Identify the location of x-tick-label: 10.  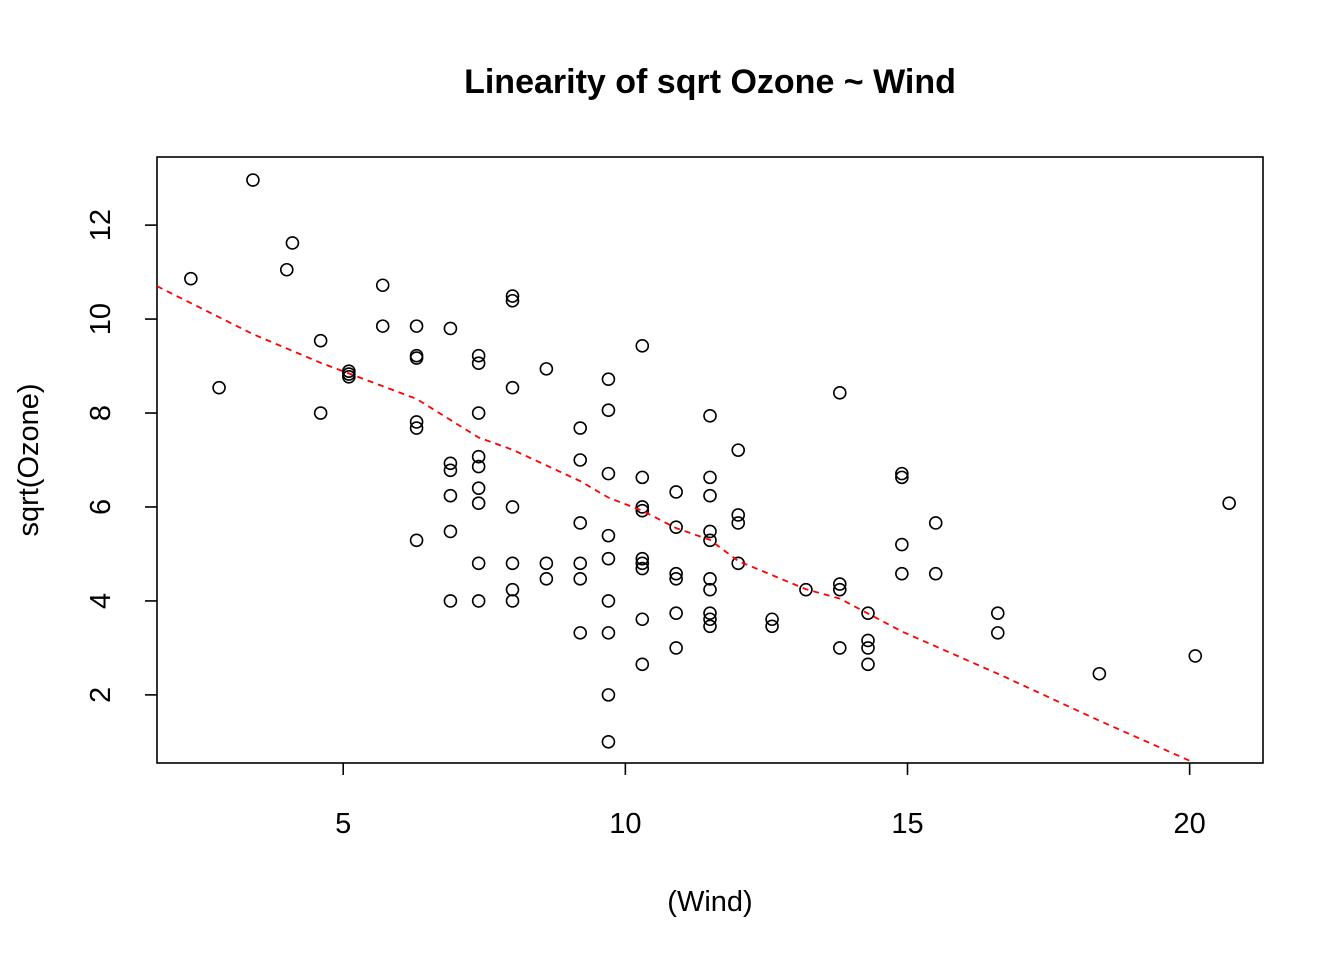
(625, 824).